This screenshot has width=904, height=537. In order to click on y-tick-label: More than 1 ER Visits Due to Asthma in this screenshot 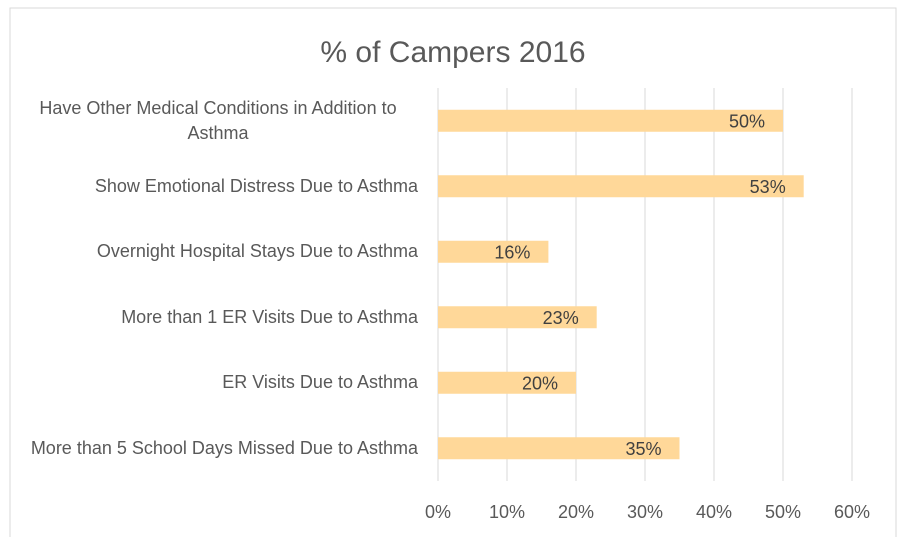, I will do `click(214, 317)`.